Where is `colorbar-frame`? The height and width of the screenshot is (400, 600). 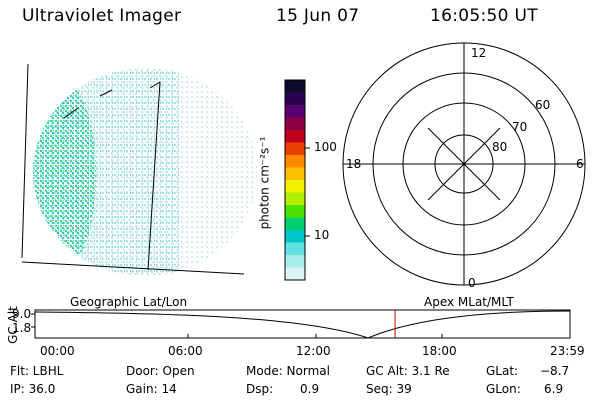
colorbar-frame is located at coordinates (295, 180).